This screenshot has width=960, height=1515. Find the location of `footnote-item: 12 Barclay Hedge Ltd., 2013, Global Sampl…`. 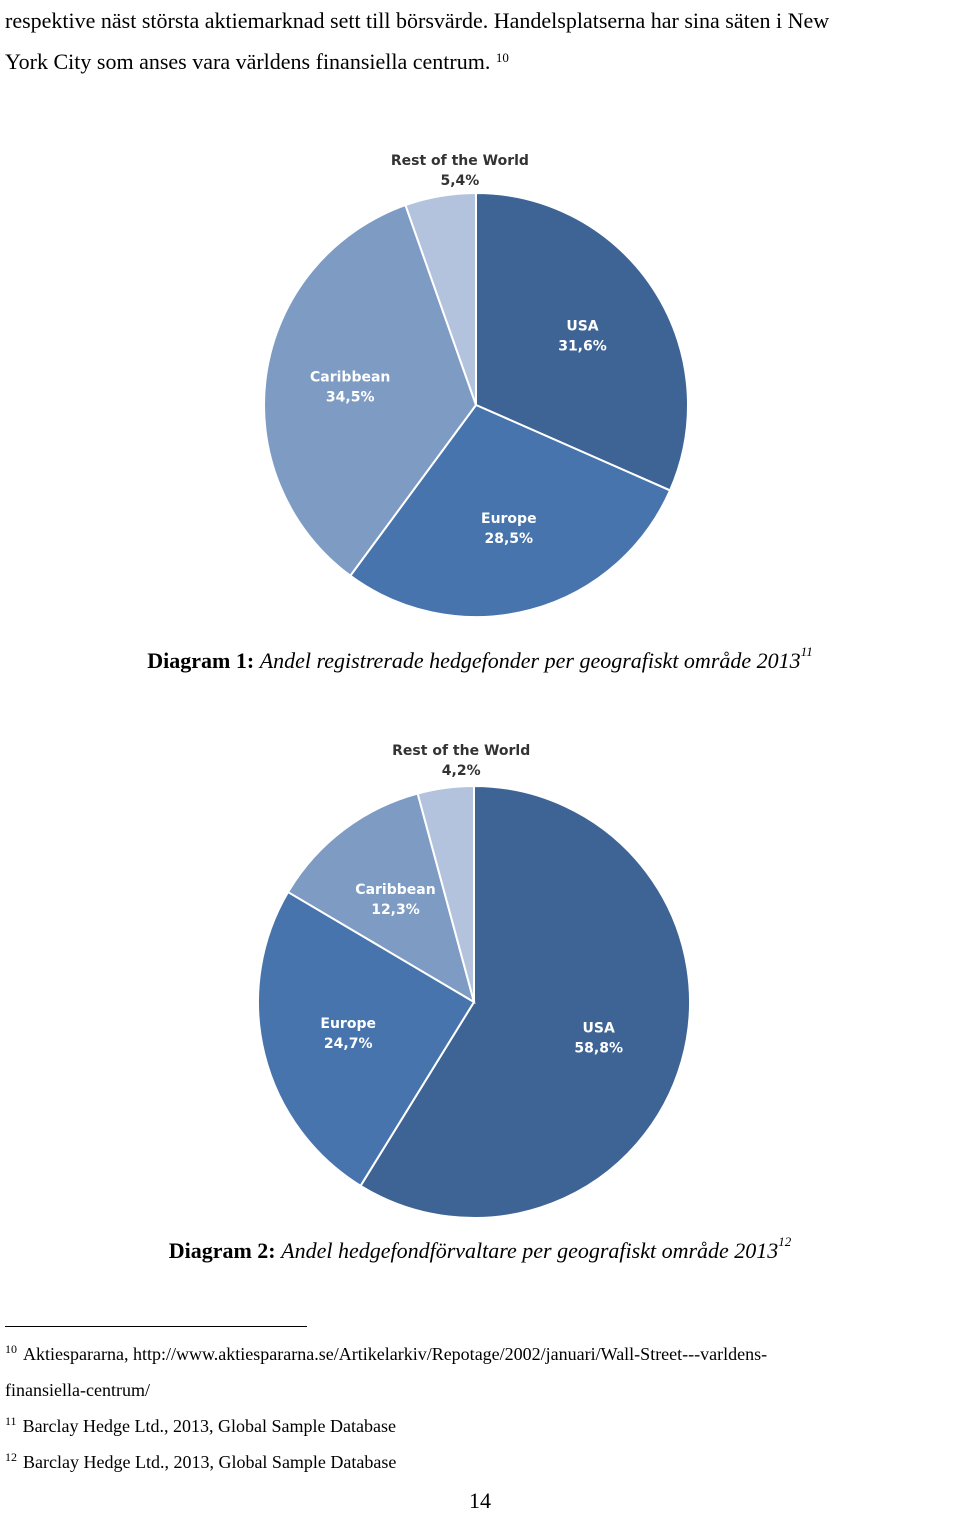

footnote-item: 12 Barclay Hedge Ltd., 2013, Global Sampl… is located at coordinates (481, 1462).